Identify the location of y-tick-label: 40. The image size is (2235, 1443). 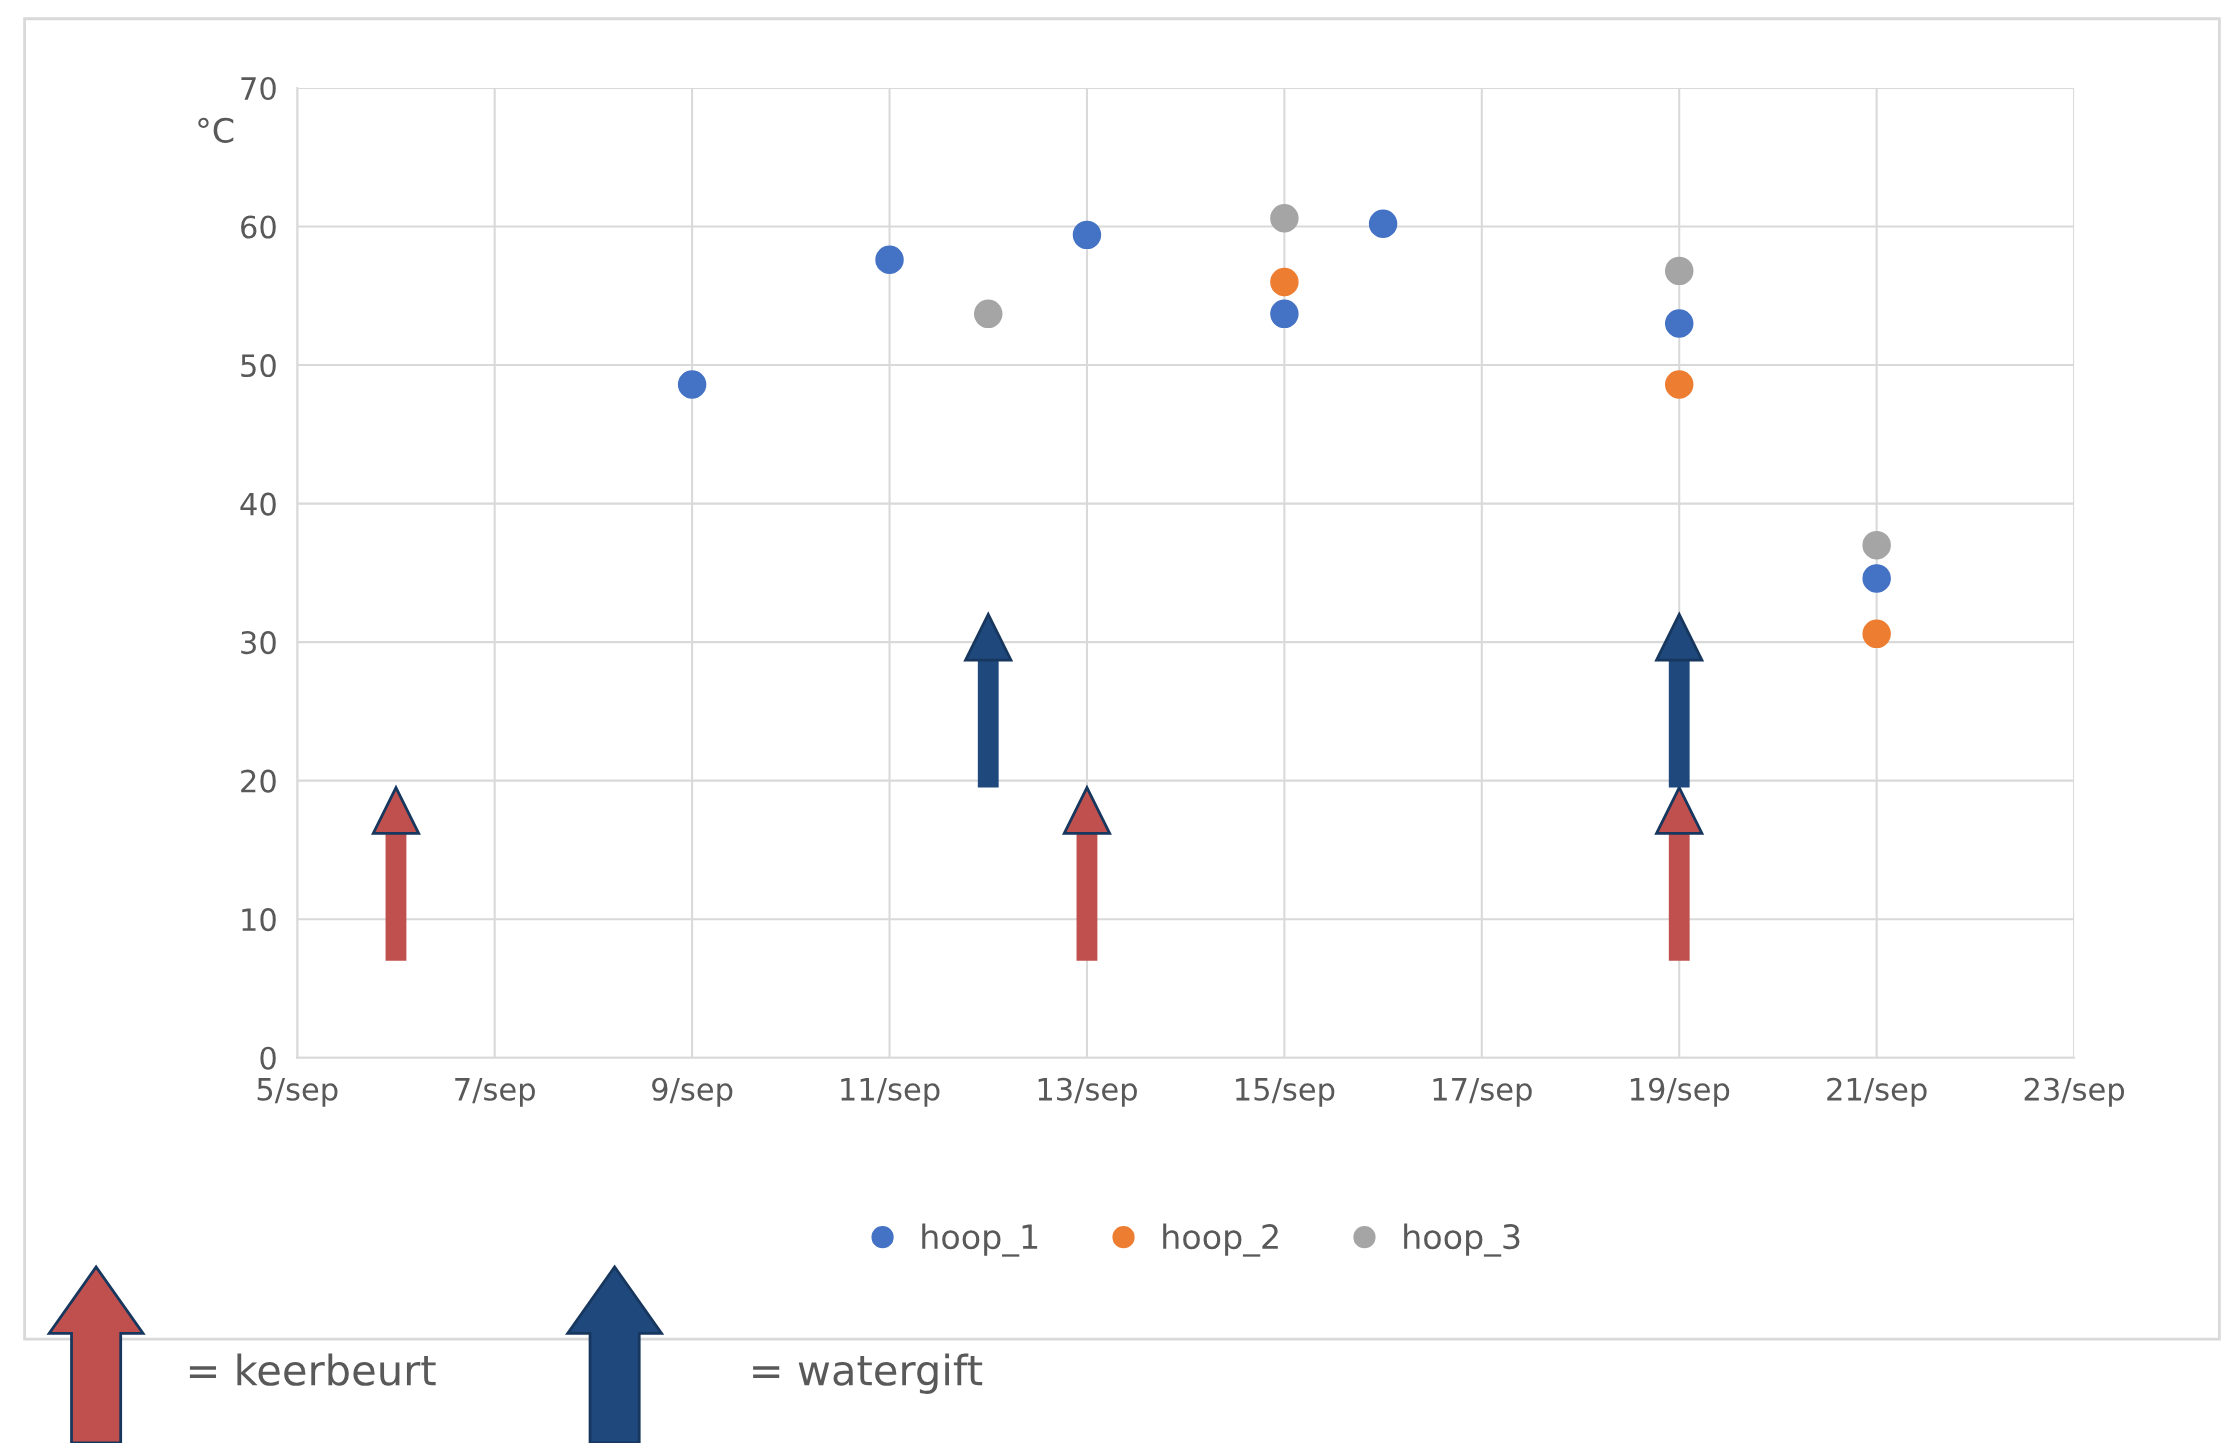
(258, 504).